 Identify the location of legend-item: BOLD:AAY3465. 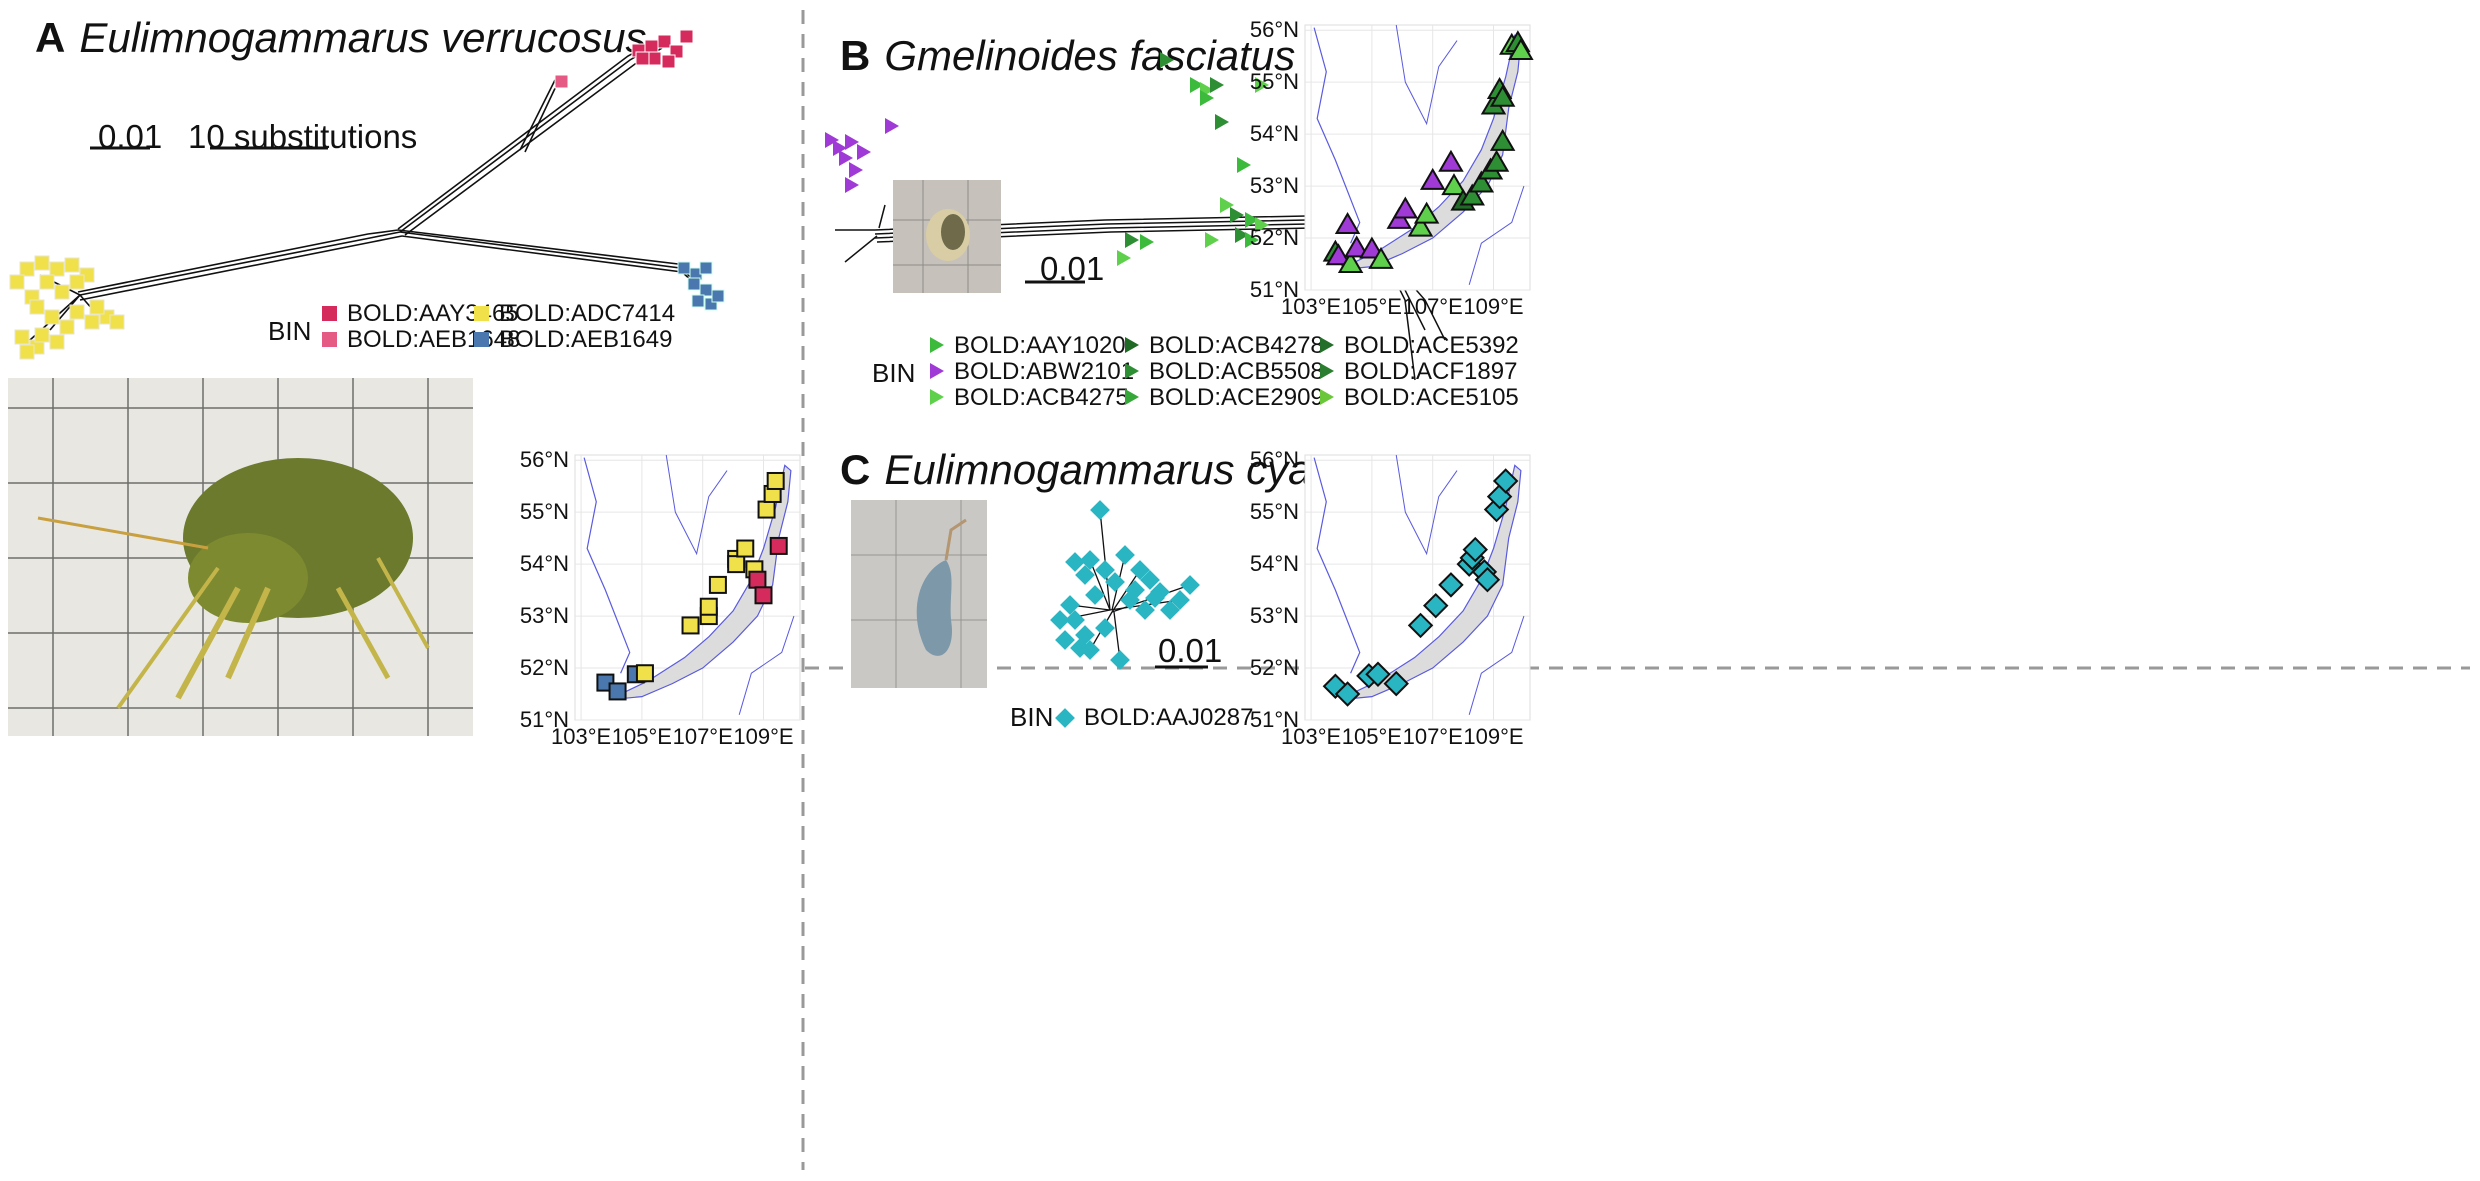
(420, 314).